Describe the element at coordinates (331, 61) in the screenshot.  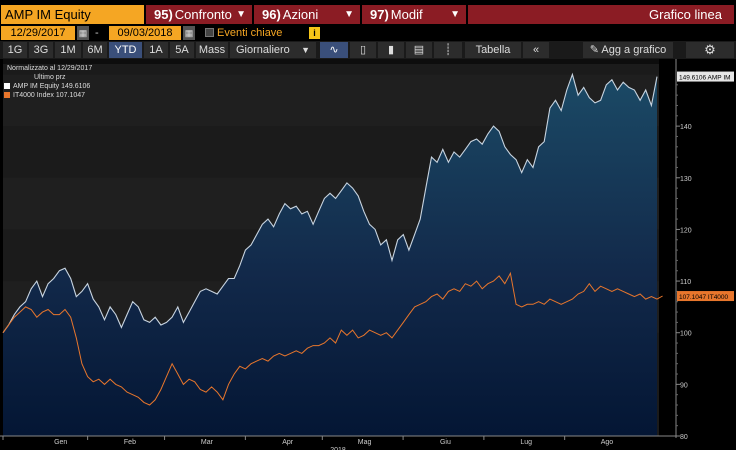
I see `plot-header-band` at that location.